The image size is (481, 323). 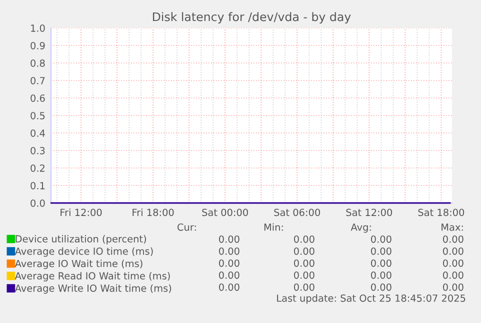 What do you see at coordinates (37, 98) in the screenshot?
I see `y-tick-label: 0.6` at bounding box center [37, 98].